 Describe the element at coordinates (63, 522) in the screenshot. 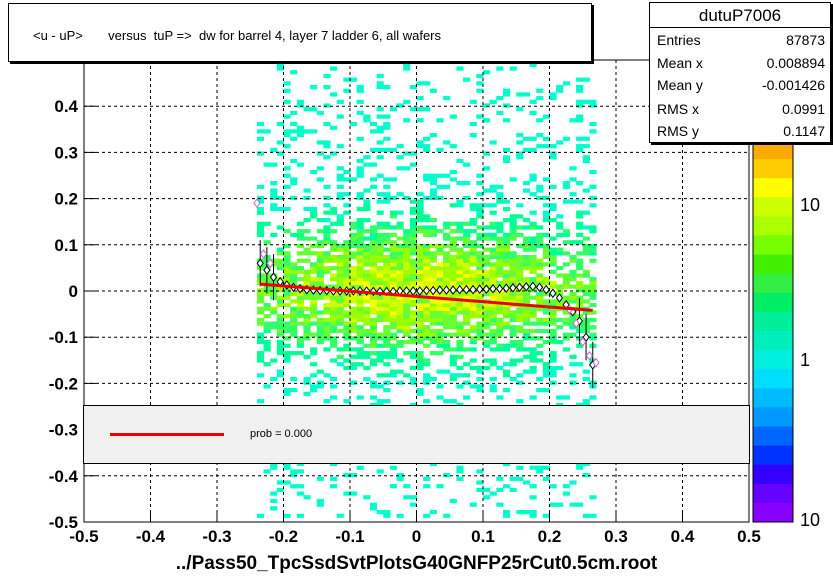

I see `y-tick-label: -0.5` at that location.